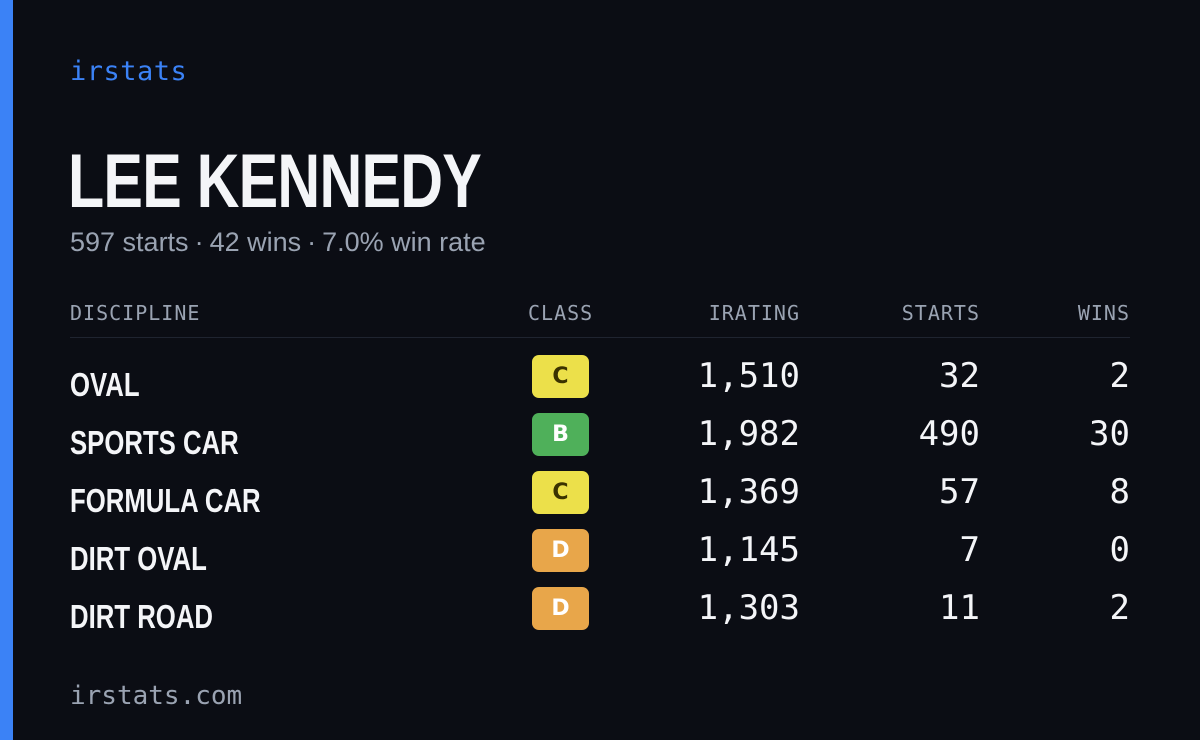 The width and height of the screenshot is (1200, 740). Describe the element at coordinates (255, 242) in the screenshot. I see `summary-wins: 42 wins` at that location.